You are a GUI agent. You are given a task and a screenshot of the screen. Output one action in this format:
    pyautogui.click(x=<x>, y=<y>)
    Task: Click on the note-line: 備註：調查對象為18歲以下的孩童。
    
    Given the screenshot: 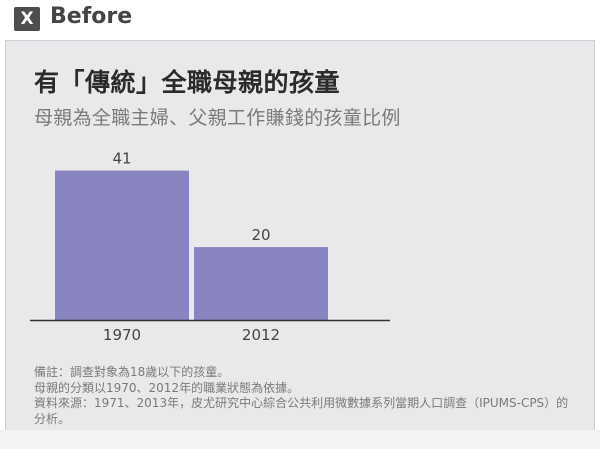 What is the action you would take?
    pyautogui.click(x=132, y=372)
    